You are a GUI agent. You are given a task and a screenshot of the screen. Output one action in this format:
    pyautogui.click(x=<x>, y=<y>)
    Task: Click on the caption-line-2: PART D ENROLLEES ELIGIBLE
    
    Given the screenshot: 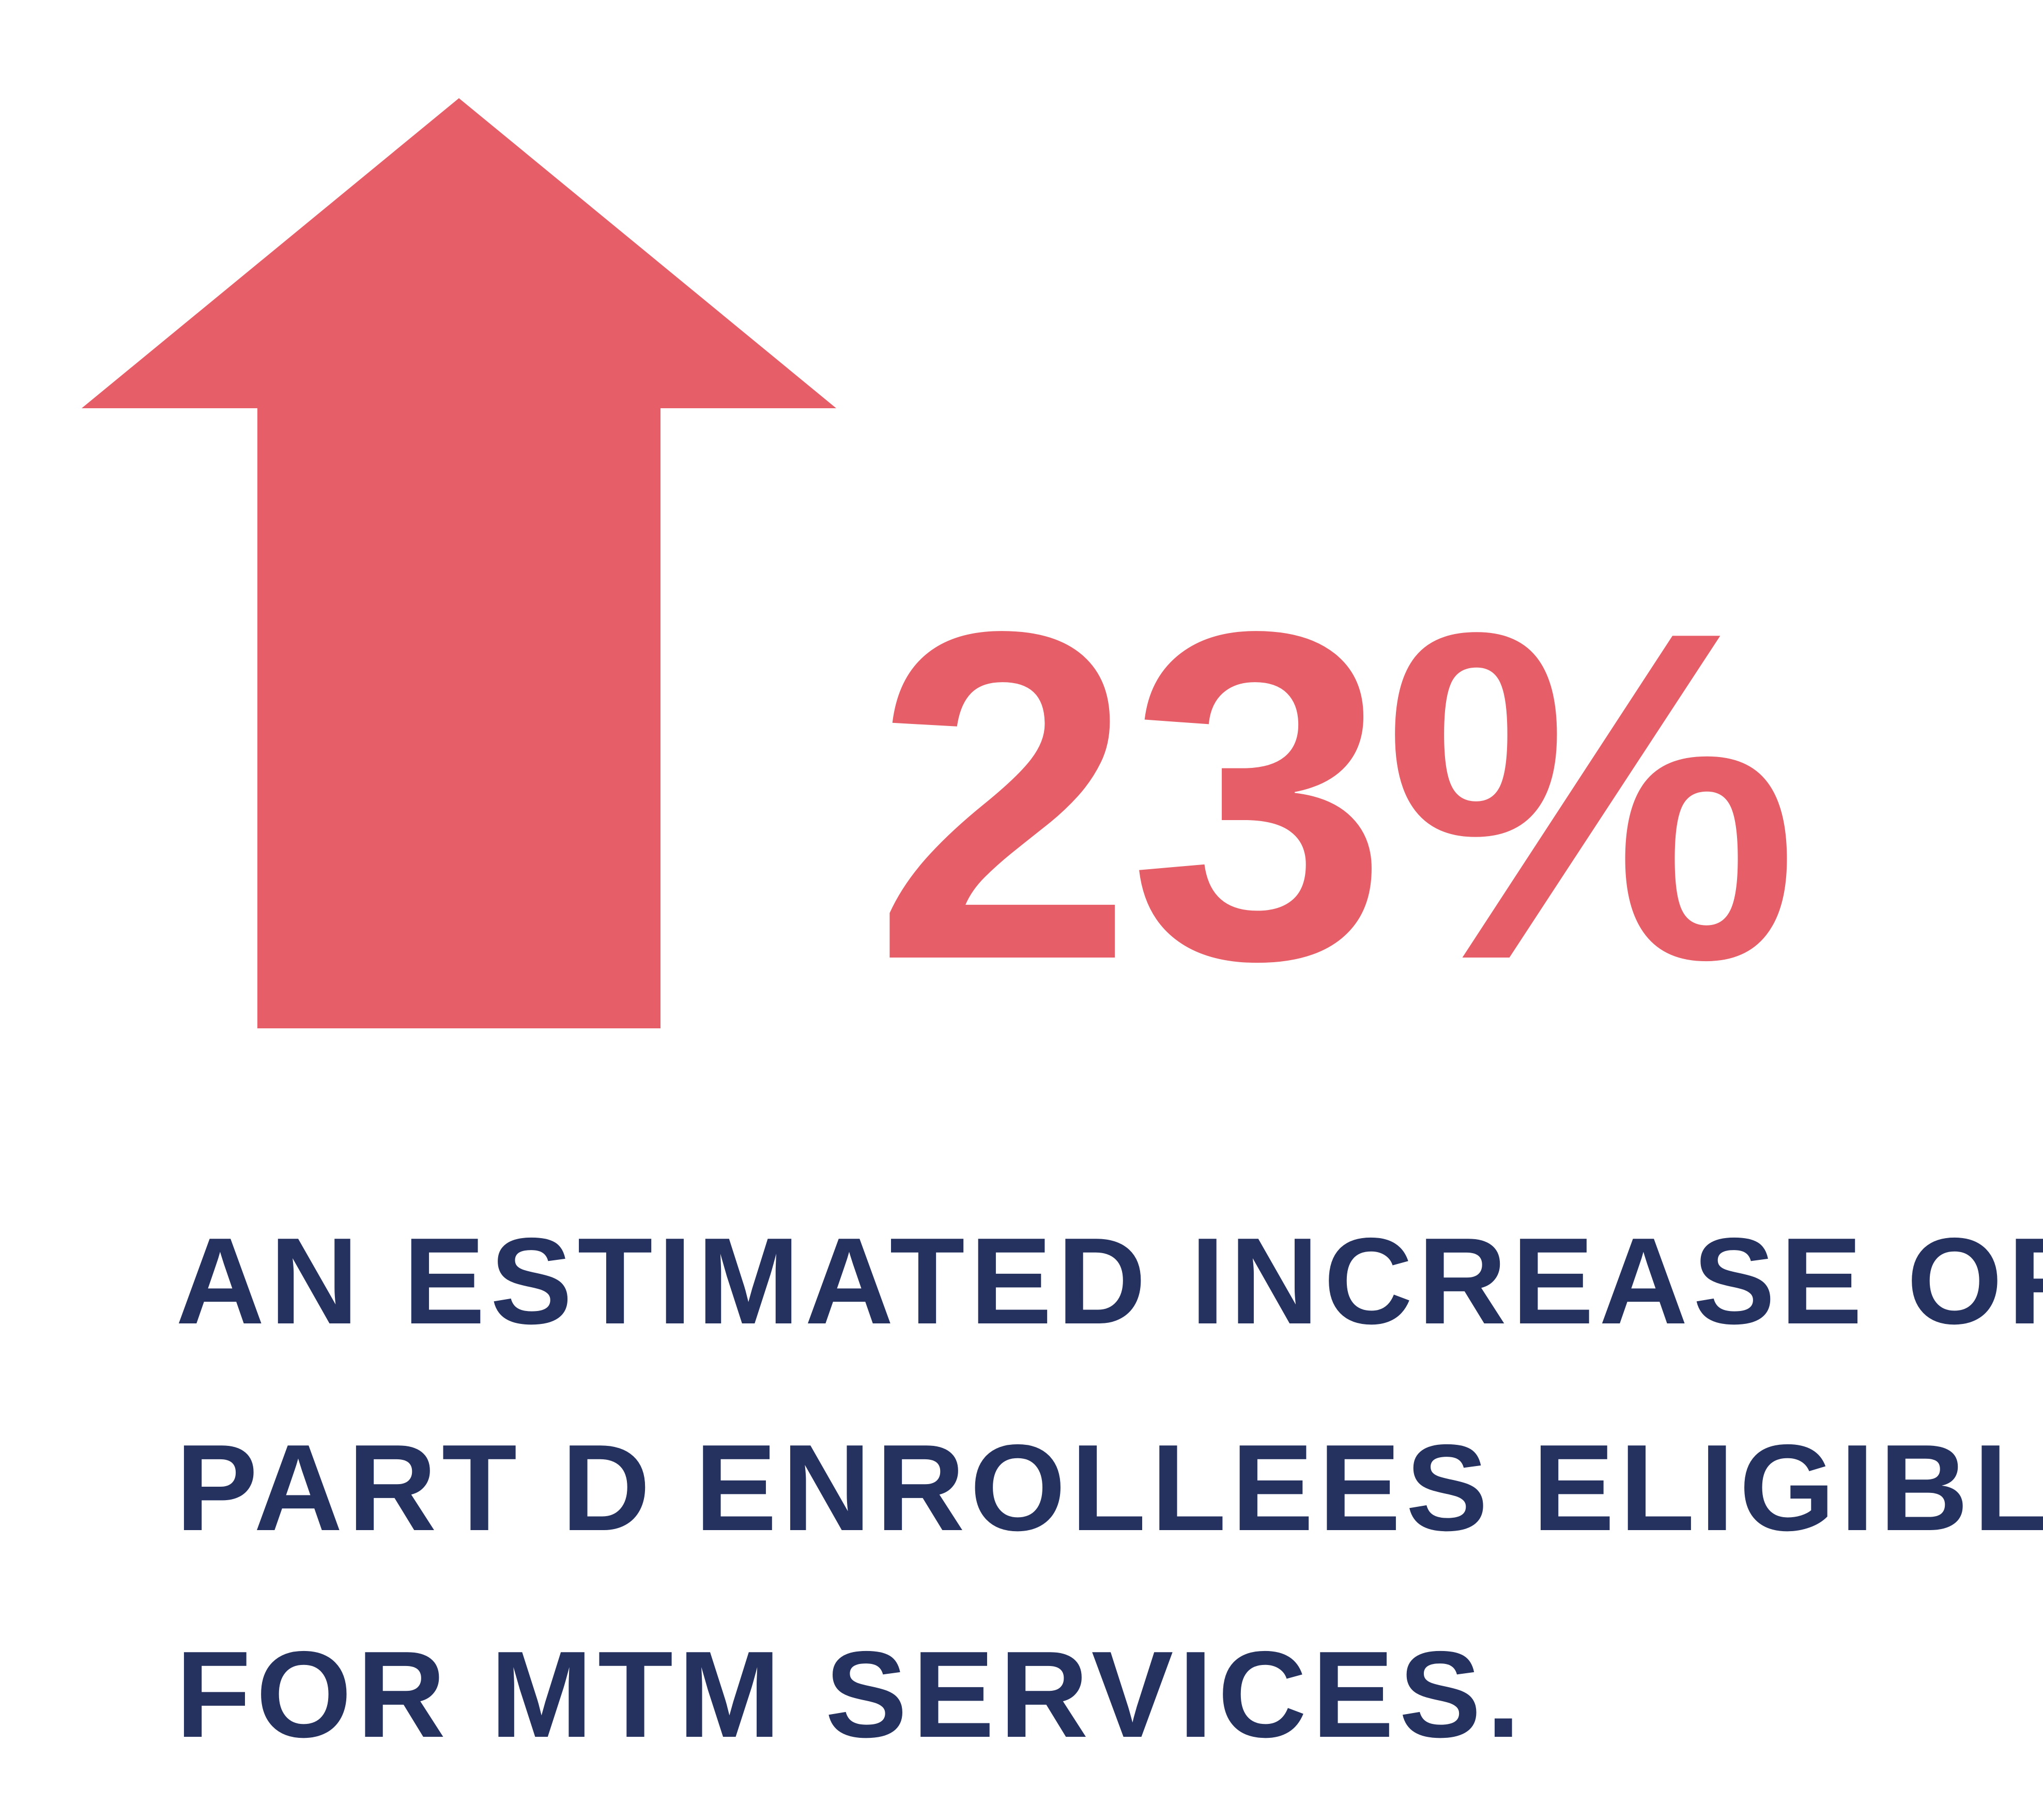 What is the action you would take?
    pyautogui.click(x=1109, y=1488)
    